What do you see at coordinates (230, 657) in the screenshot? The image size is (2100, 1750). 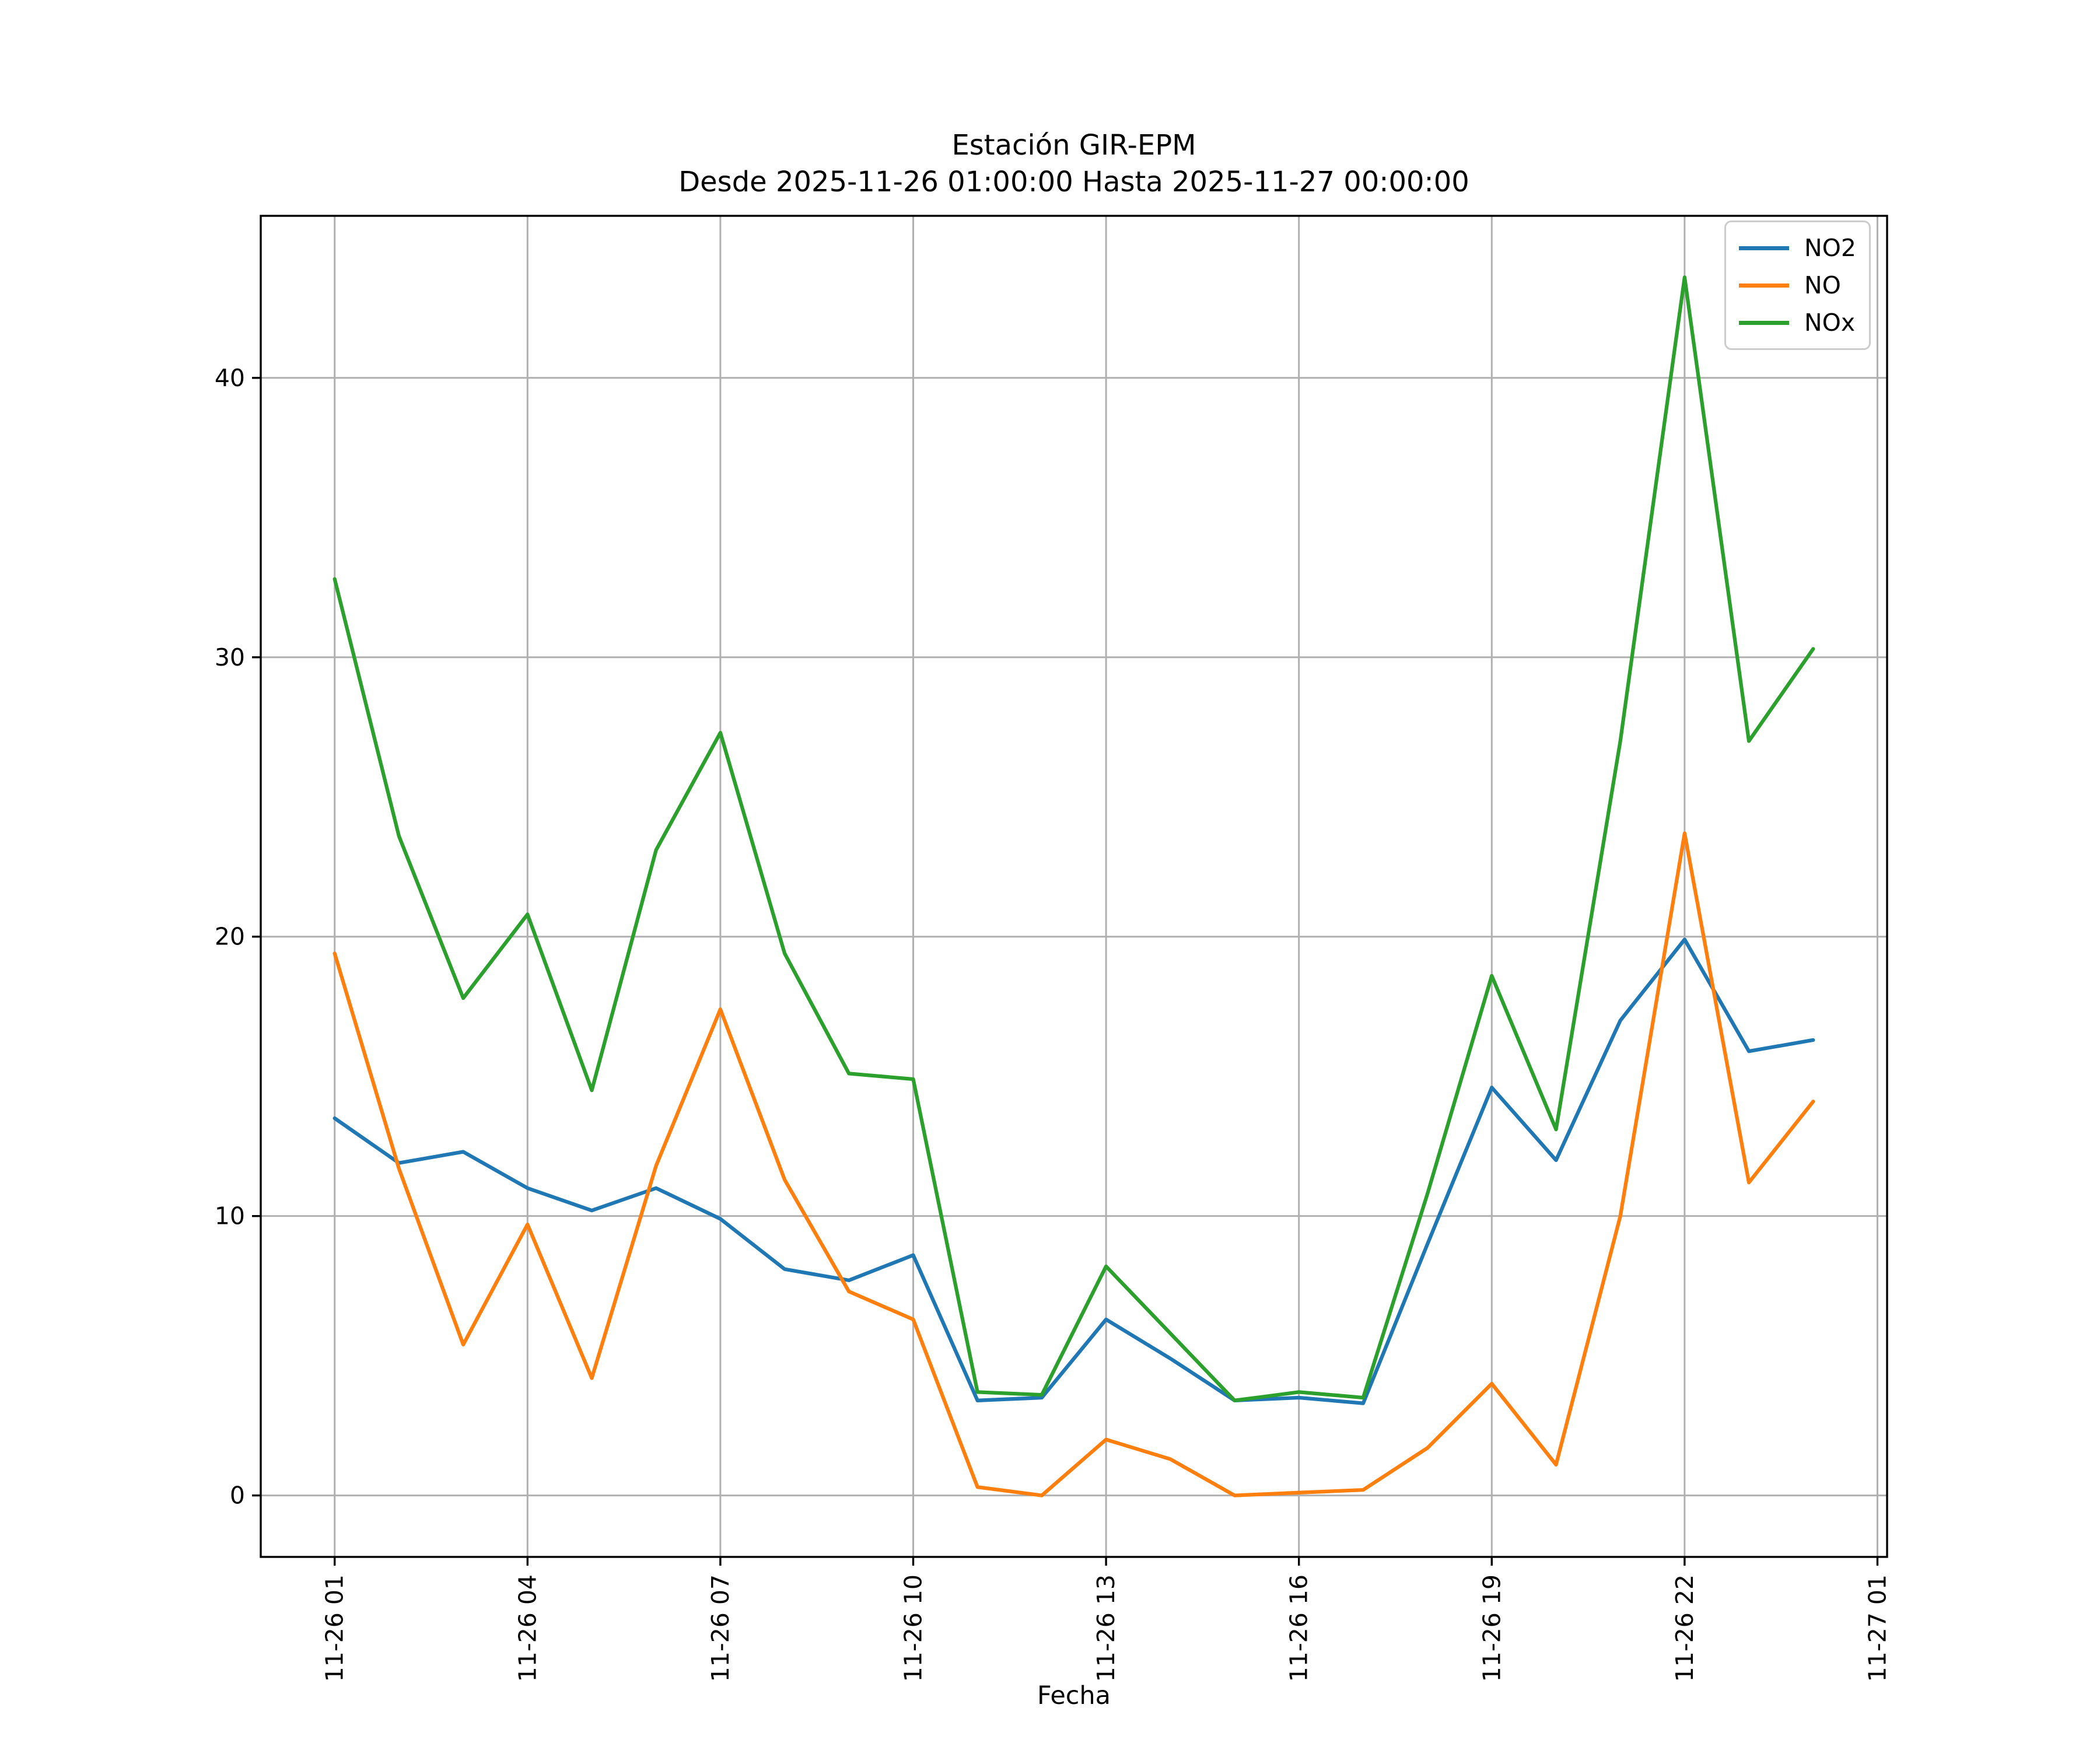 I see `y-tick-label: 30` at bounding box center [230, 657].